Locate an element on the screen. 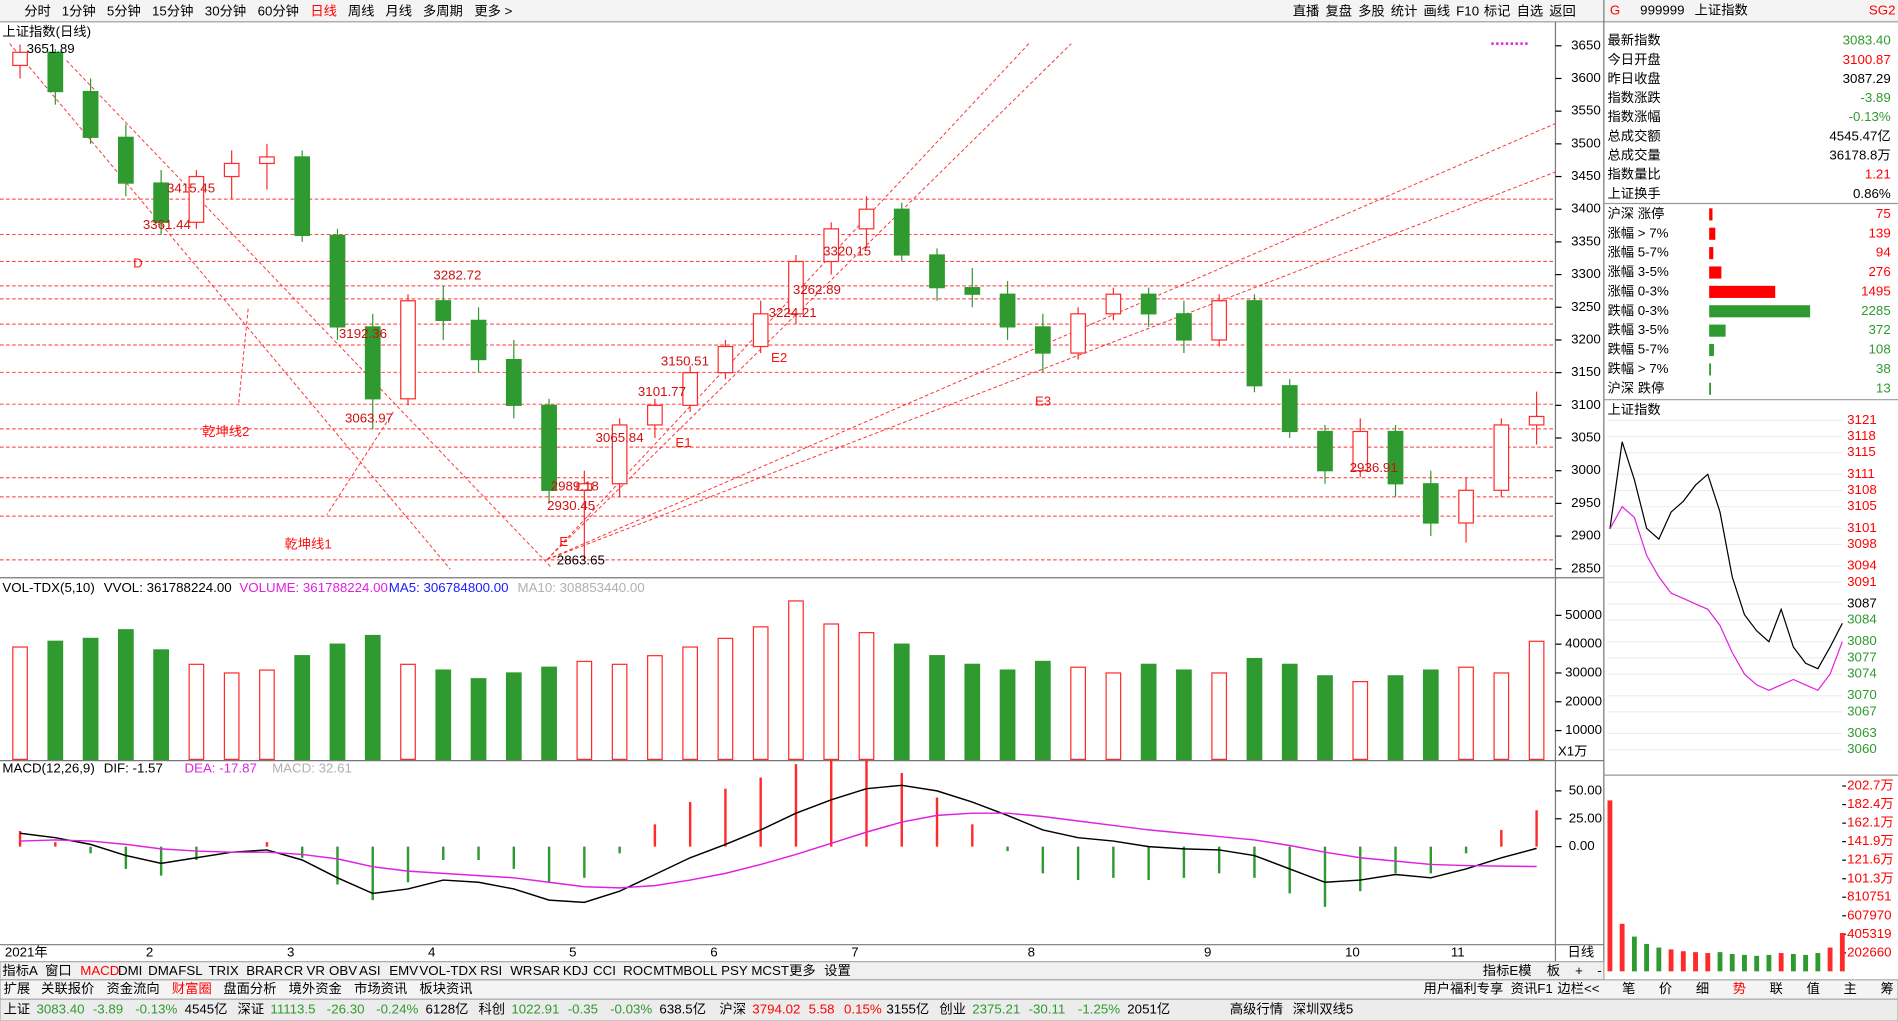  toolbar-button: F10 is located at coordinates (1467, 11).